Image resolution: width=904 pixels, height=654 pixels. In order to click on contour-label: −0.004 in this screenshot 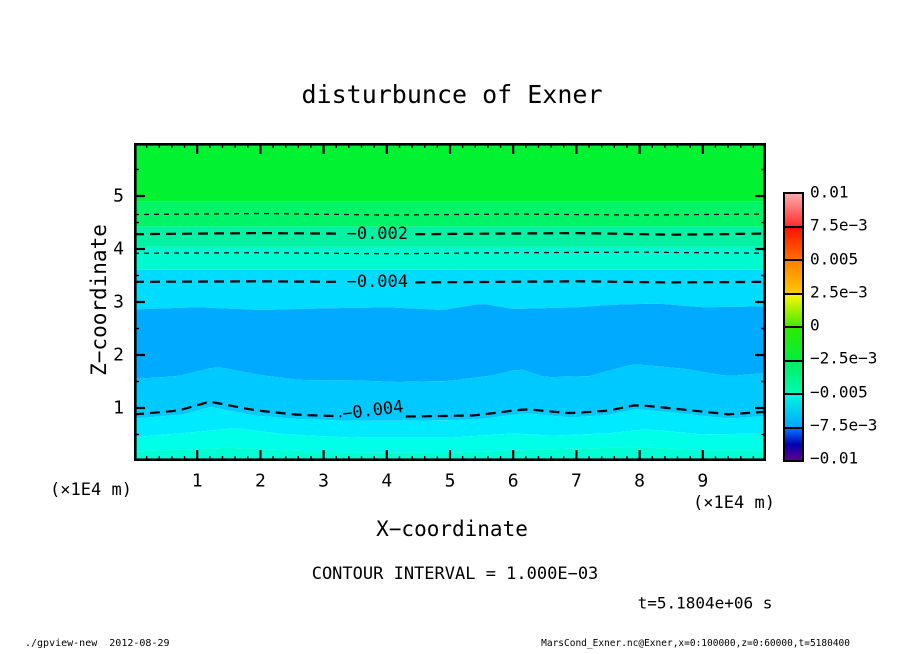, I will do `click(377, 282)`.